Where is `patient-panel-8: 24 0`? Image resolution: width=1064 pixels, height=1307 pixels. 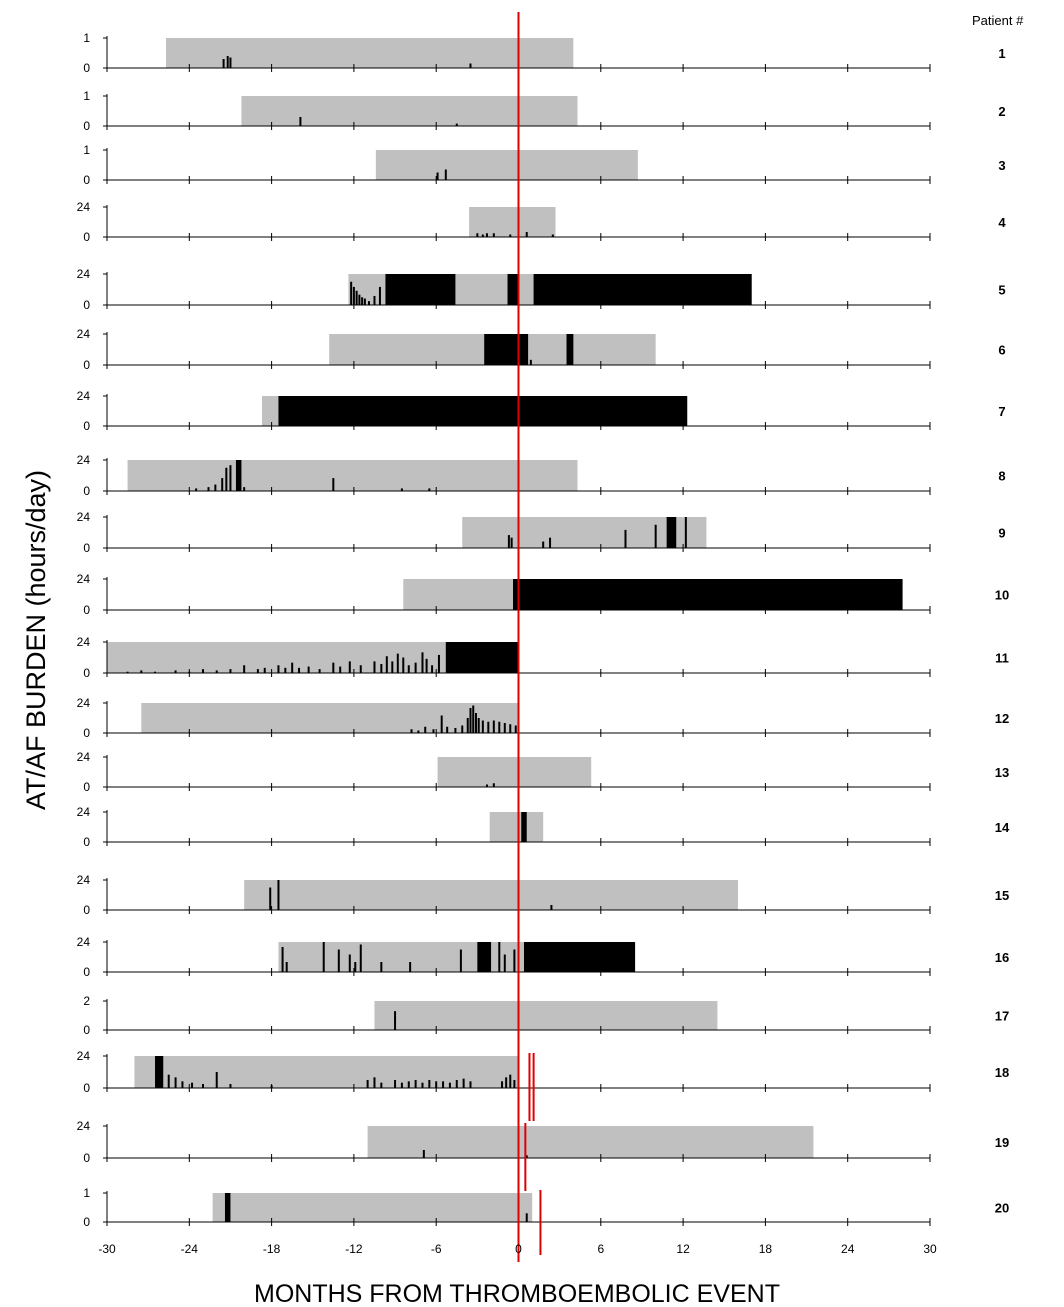
patient-panel-8: 24 0 is located at coordinates (504, 475).